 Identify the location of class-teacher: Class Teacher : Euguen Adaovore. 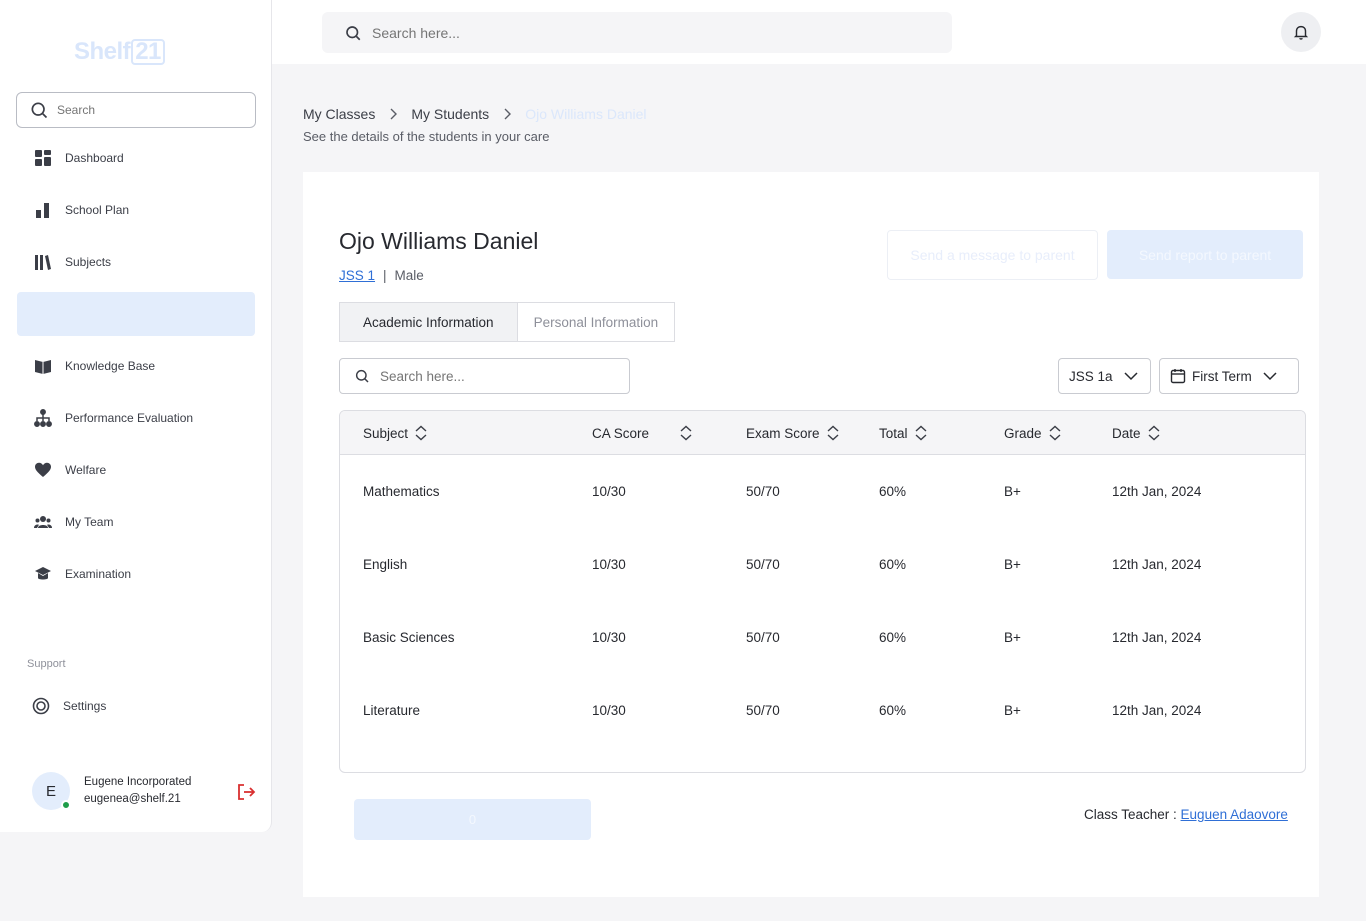
(1186, 814).